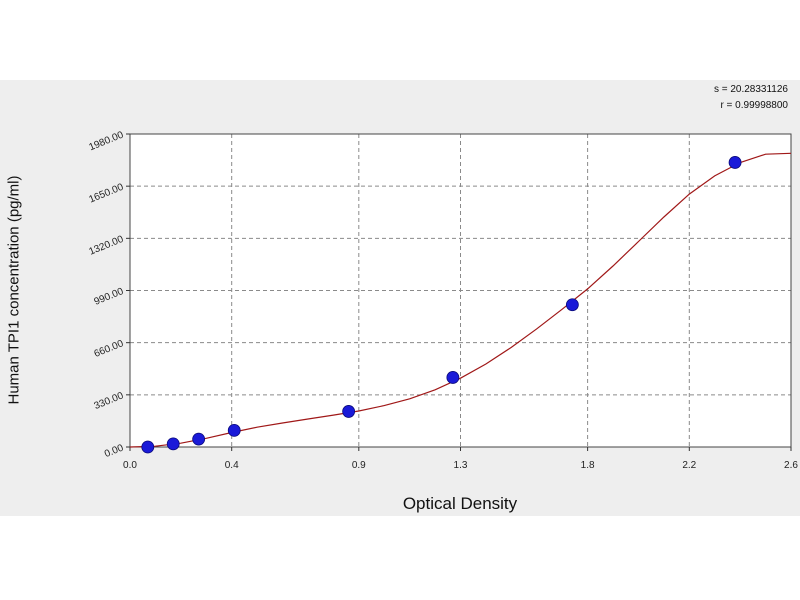 The height and width of the screenshot is (600, 800). I want to click on y-tick-label: 330.00, so click(109, 401).